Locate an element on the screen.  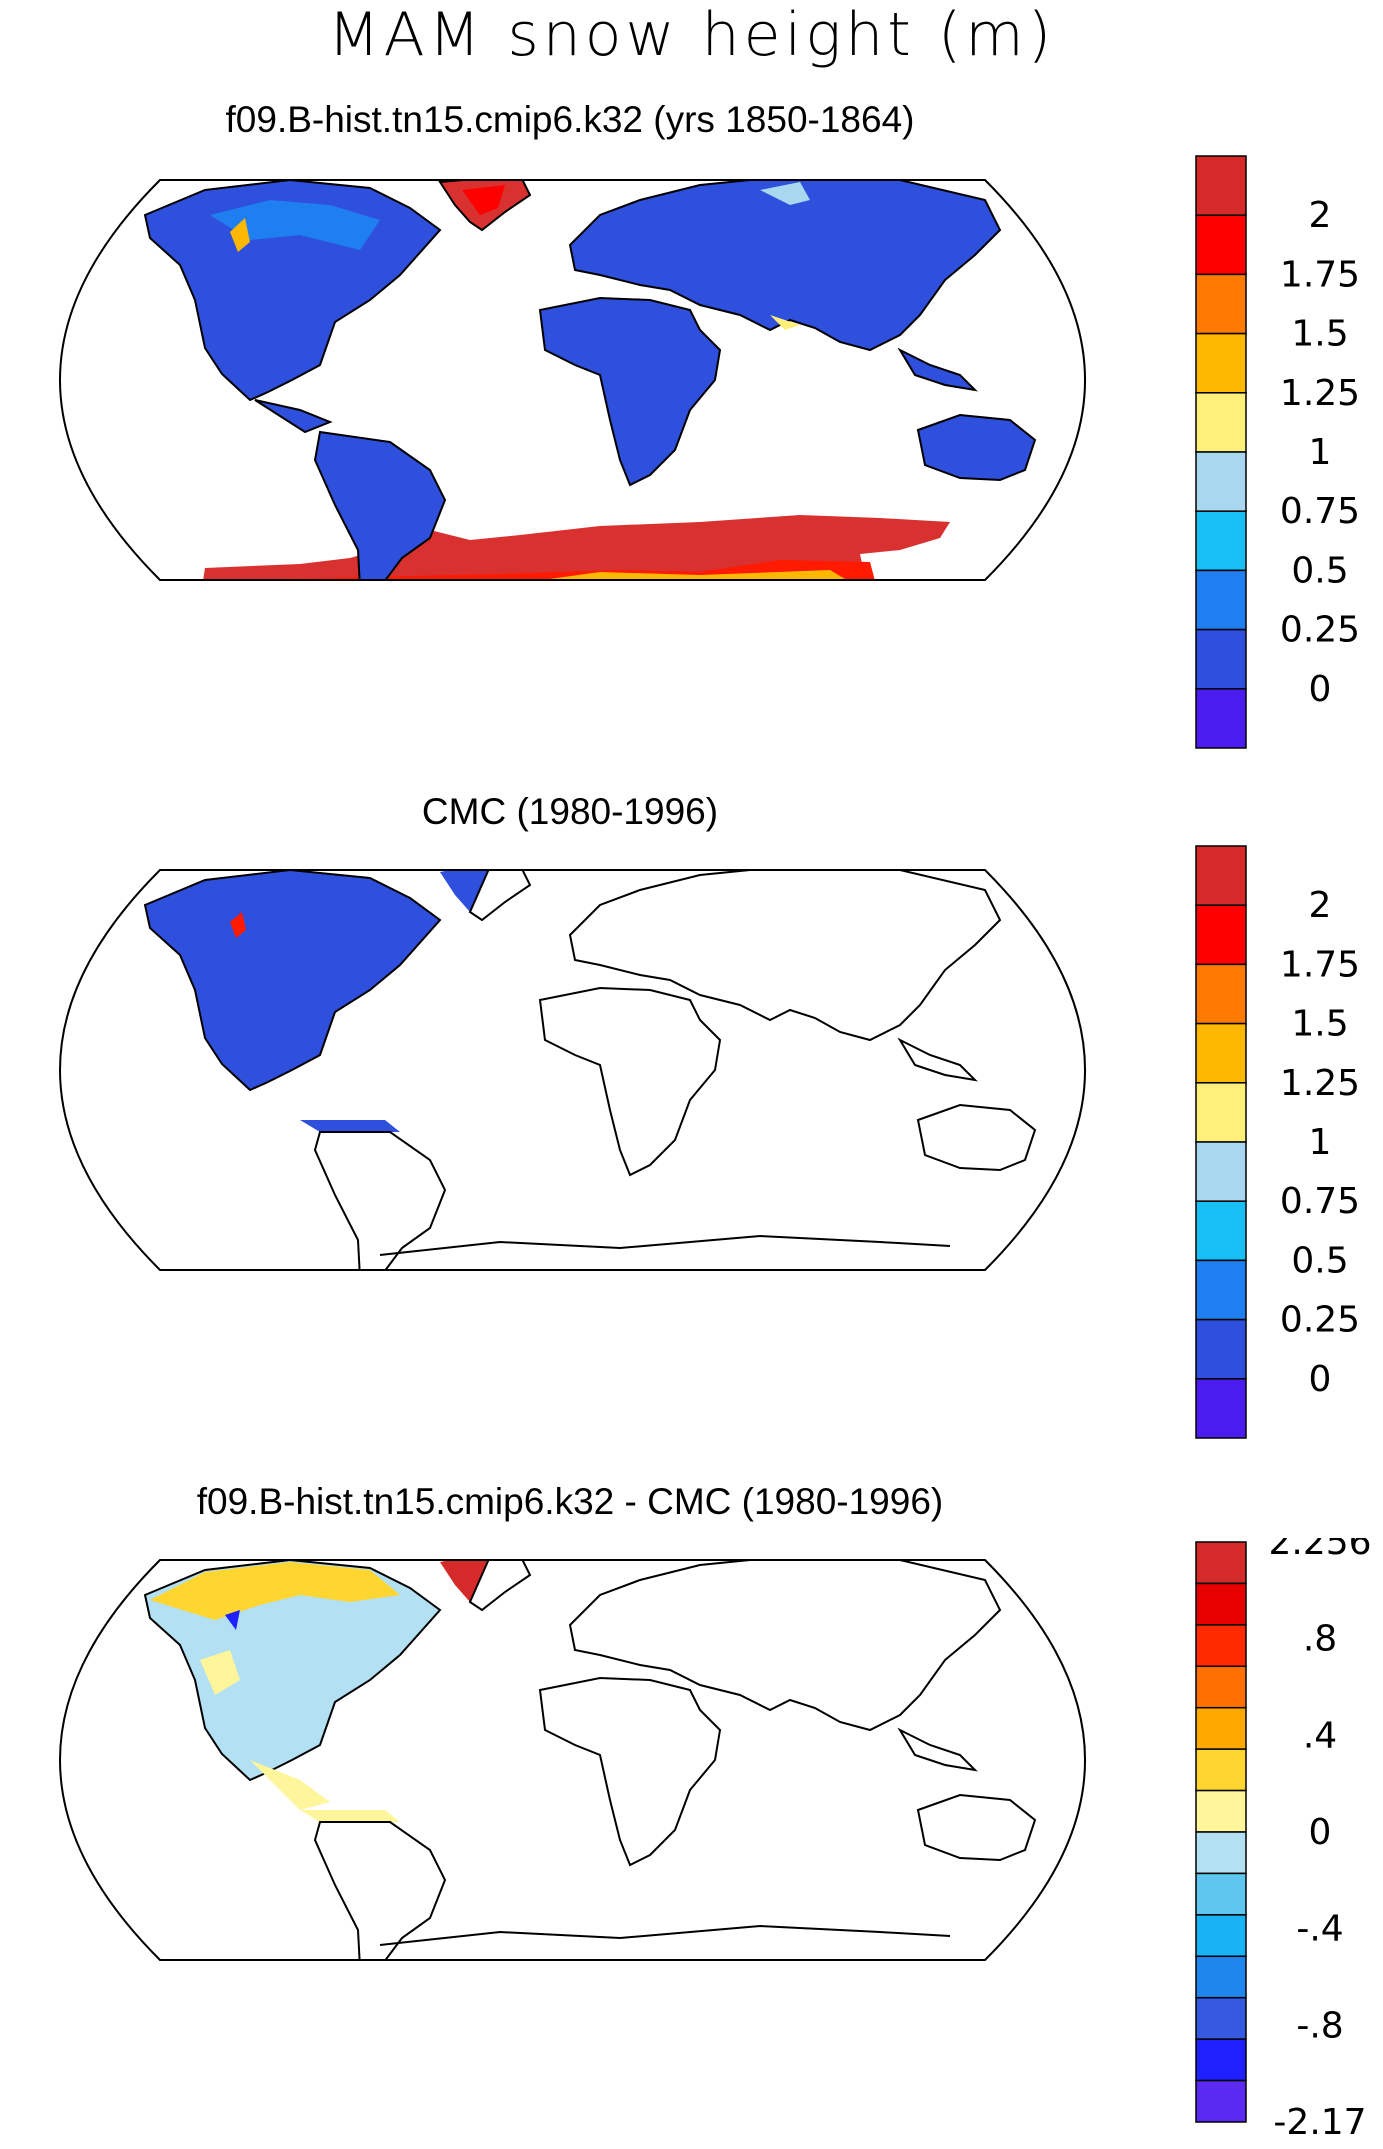
panel-title-observations: CMC (1980-1996) is located at coordinates (570, 811).